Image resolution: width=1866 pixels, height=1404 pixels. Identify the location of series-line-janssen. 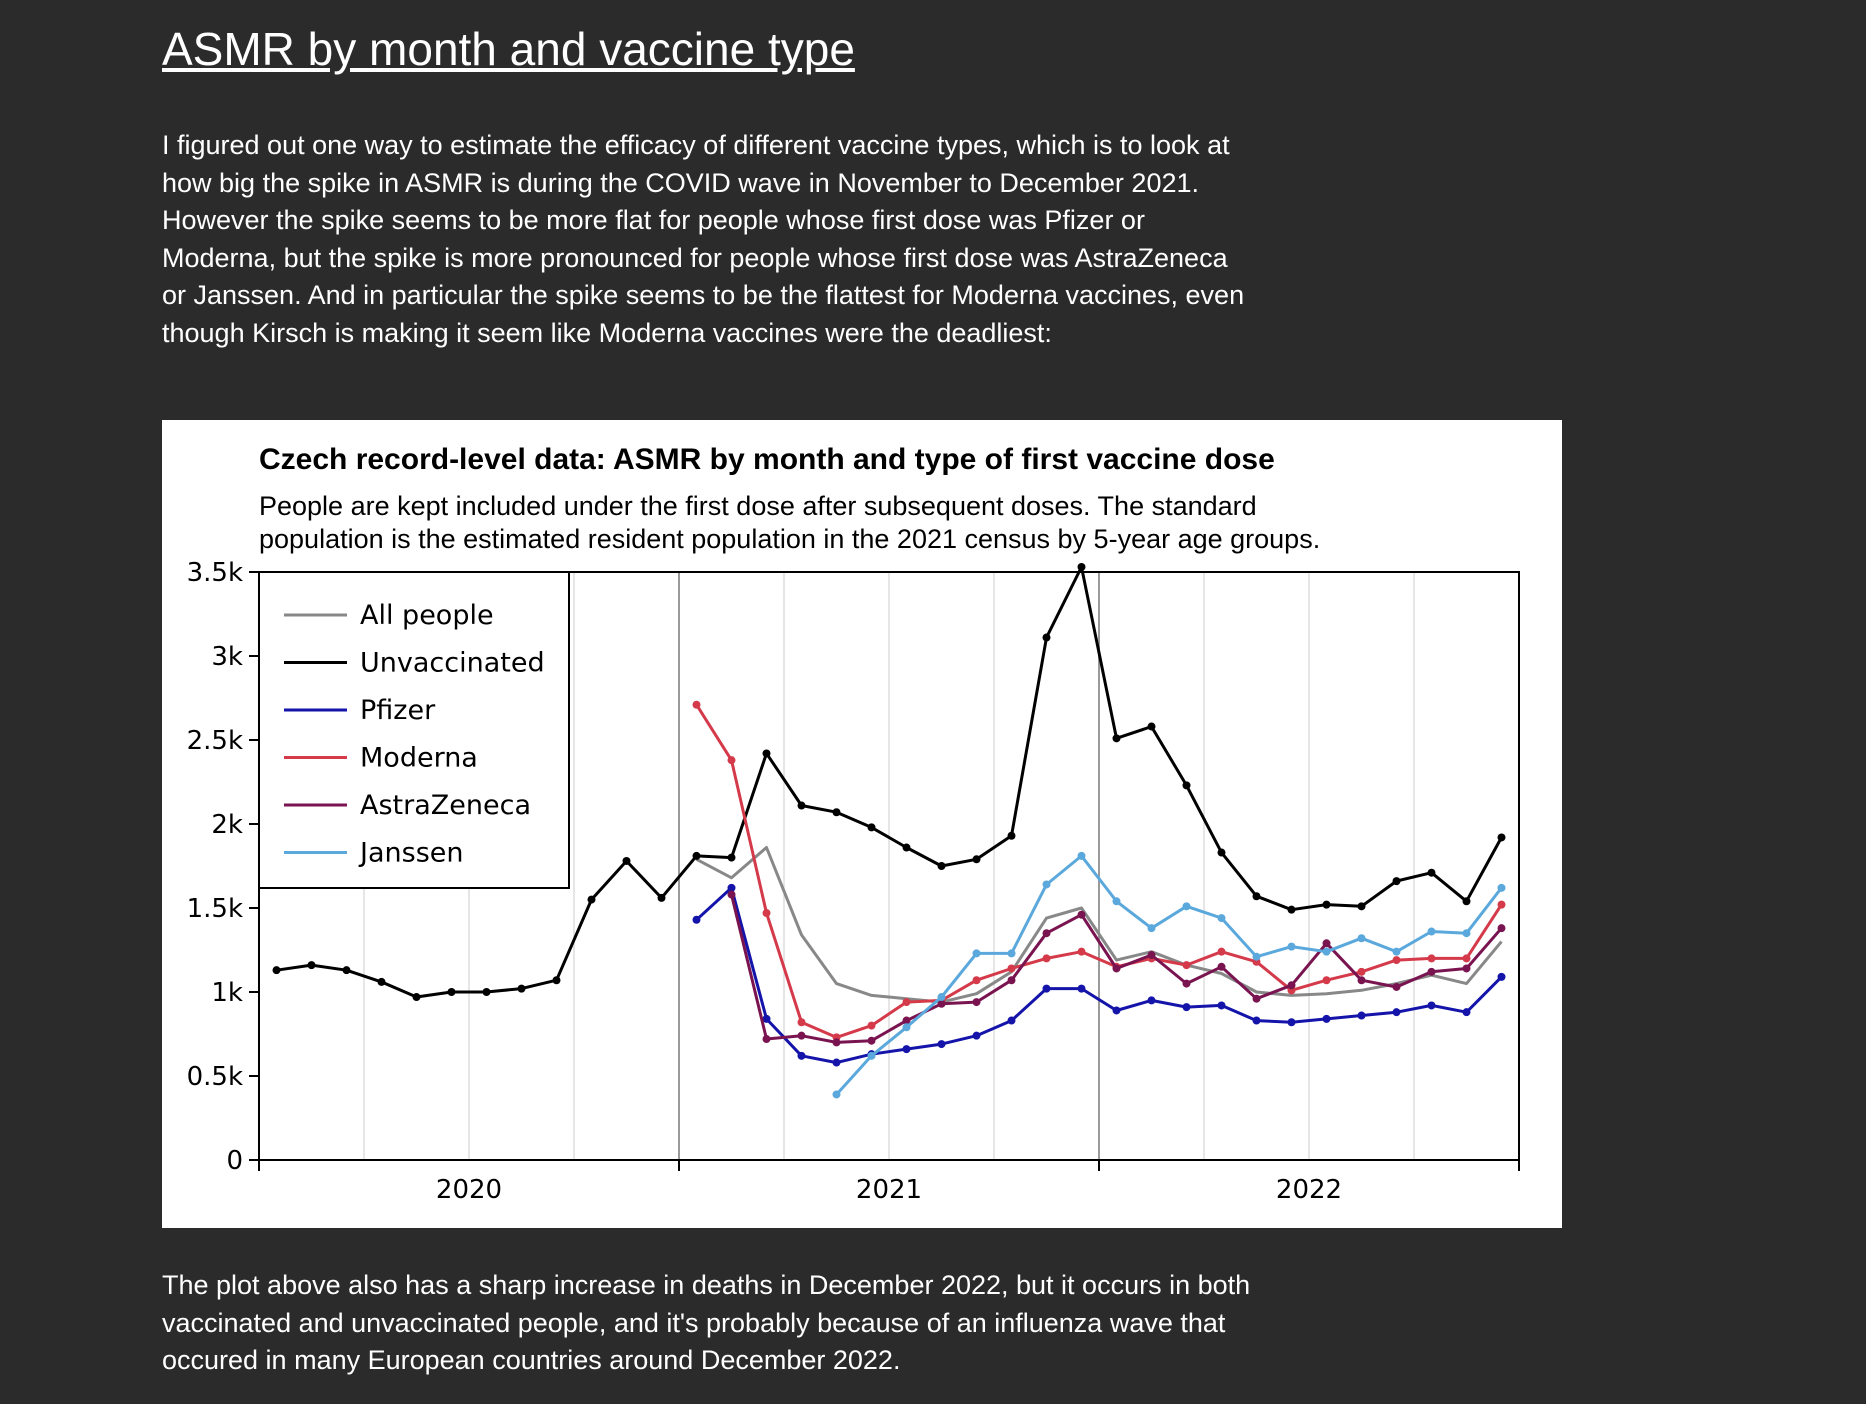
(1169, 975).